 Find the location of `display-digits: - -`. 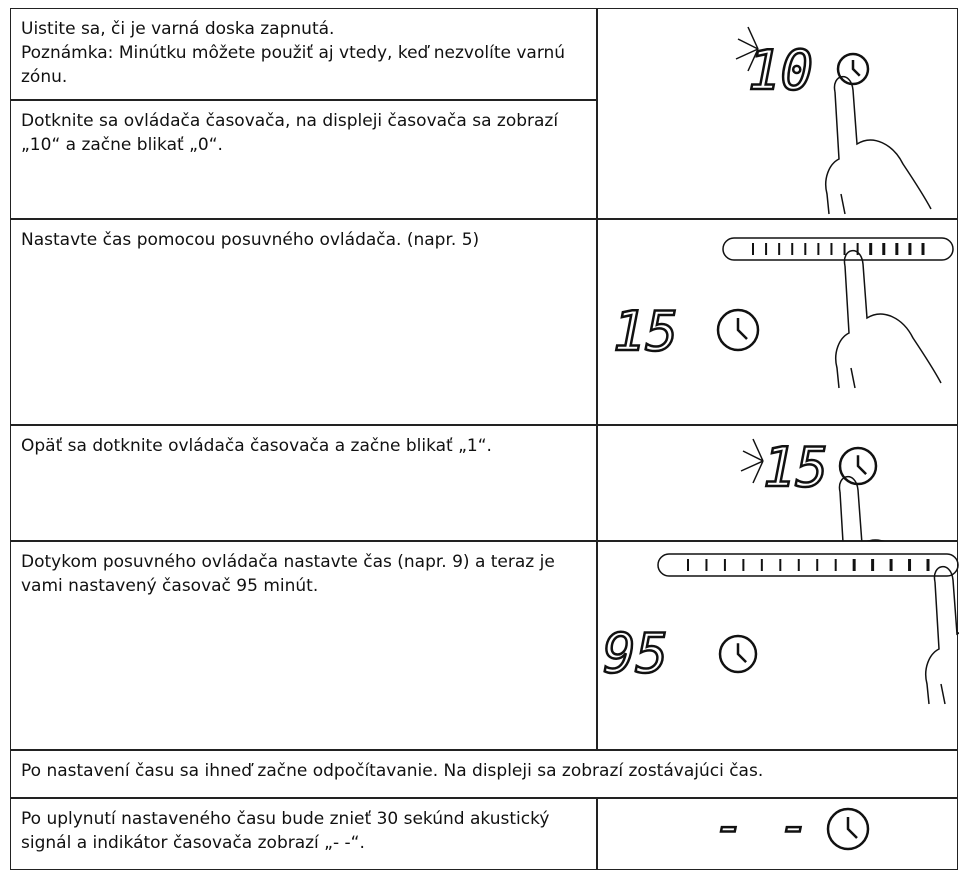

display-digits: - - is located at coordinates (762, 828).